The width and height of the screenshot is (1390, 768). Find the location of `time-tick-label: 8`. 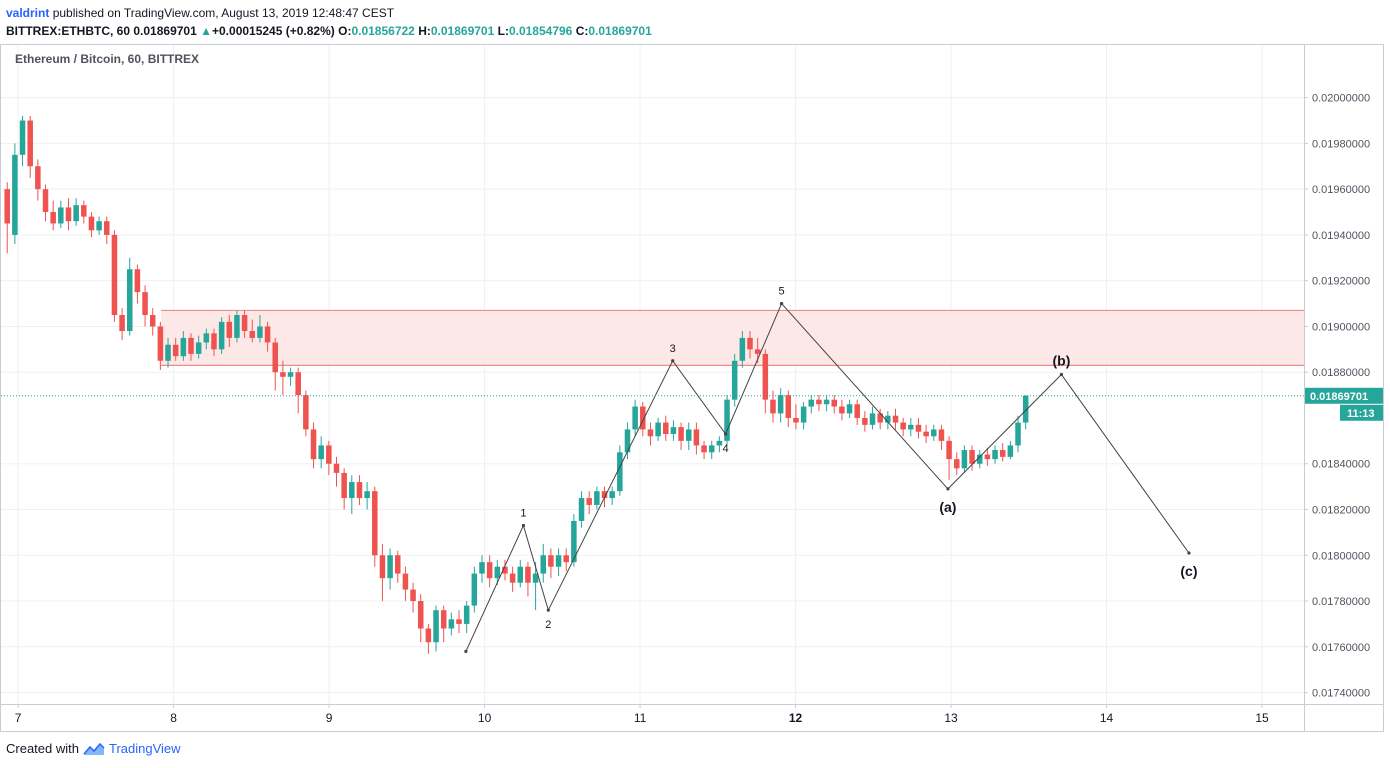

time-tick-label: 8 is located at coordinates (173, 718).